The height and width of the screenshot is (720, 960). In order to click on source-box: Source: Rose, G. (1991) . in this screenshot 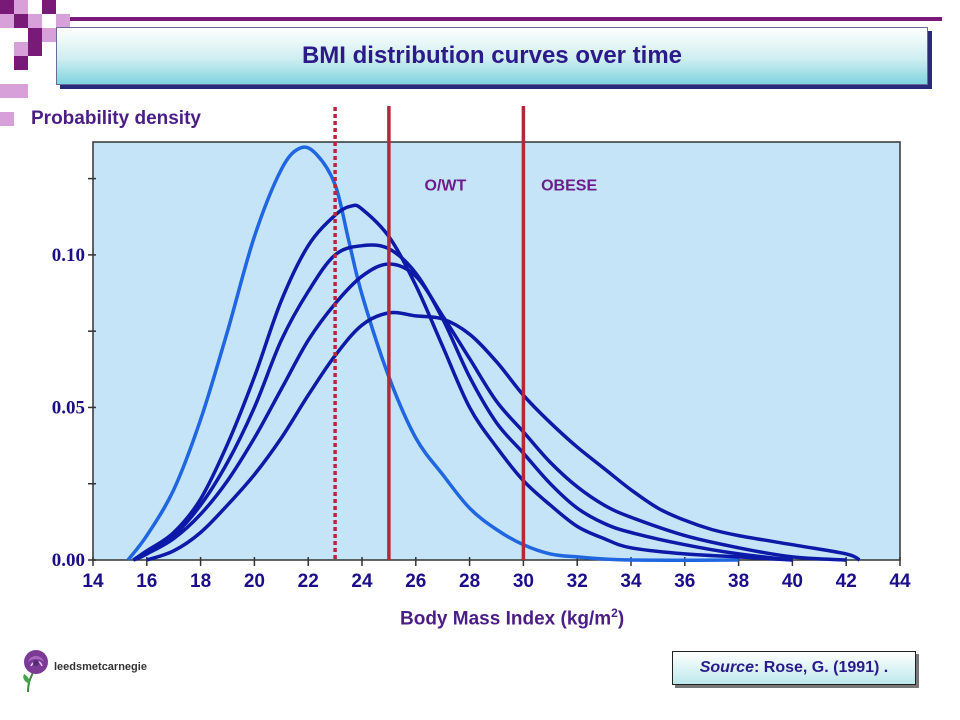, I will do `click(794, 668)`.